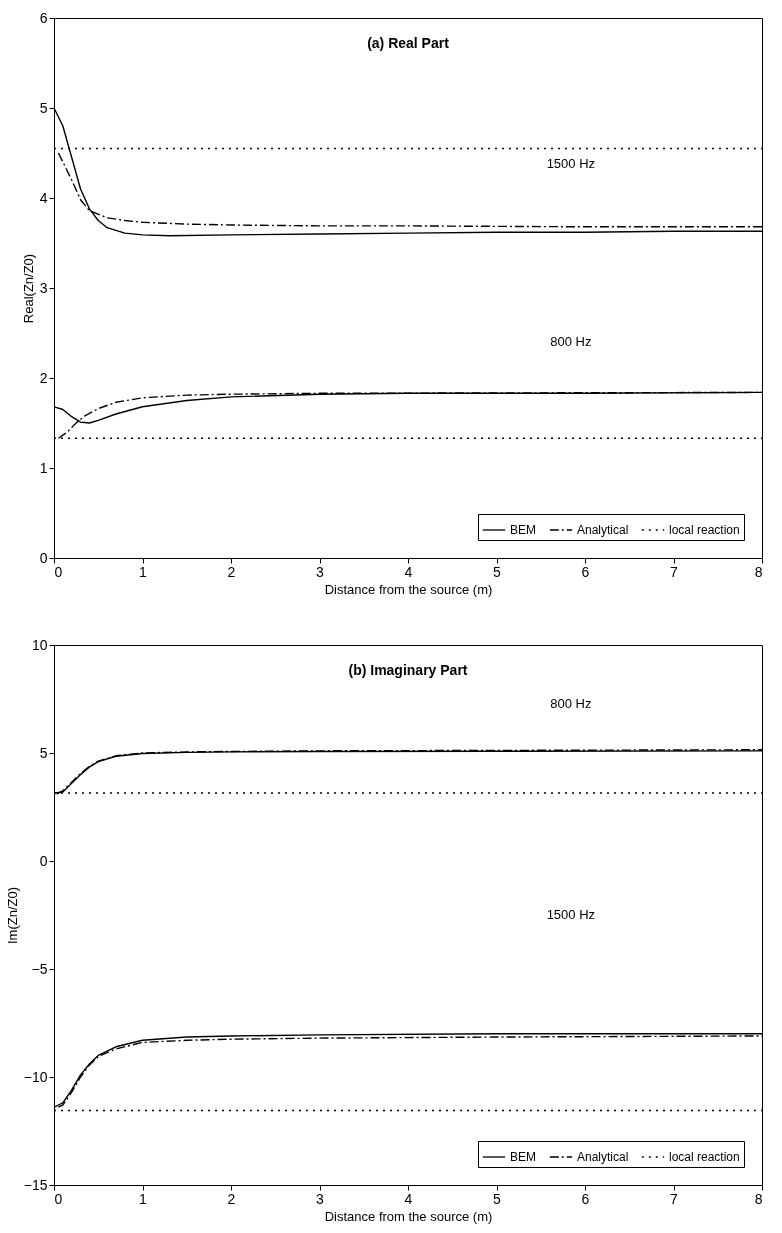 This screenshot has width=782, height=1233. Describe the element at coordinates (408, 670) in the screenshot. I see `text: (b) Imaginary Part` at that location.